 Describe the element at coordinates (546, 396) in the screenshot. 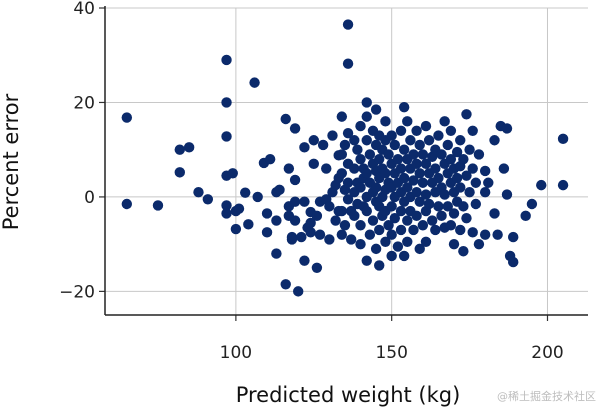

I see `watermark: @稀土掘金技术社区` at that location.